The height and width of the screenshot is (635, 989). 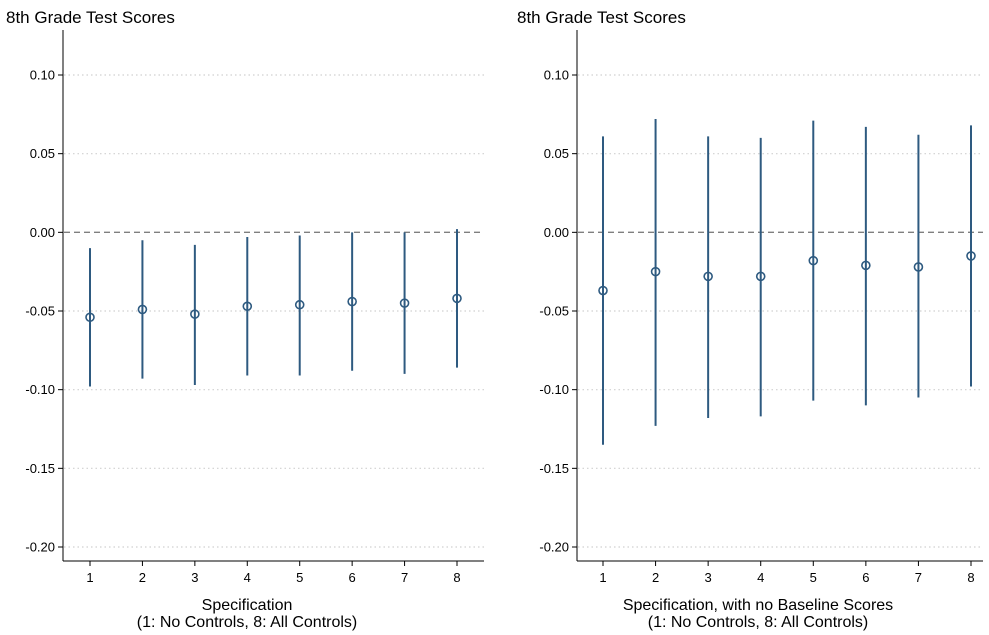 I want to click on x-axis-title: Specification, so click(x=247, y=605).